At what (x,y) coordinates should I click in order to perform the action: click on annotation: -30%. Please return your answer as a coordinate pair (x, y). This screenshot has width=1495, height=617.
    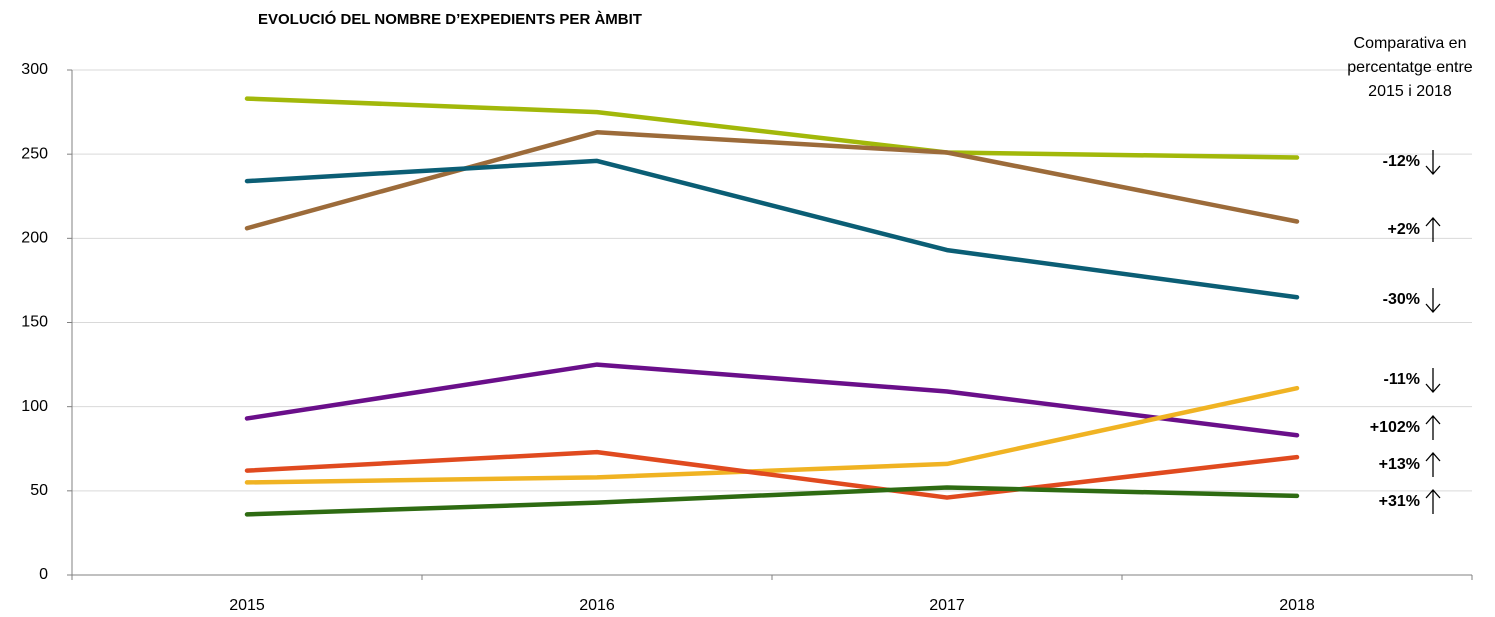
    Looking at the image, I should click on (1401, 299).